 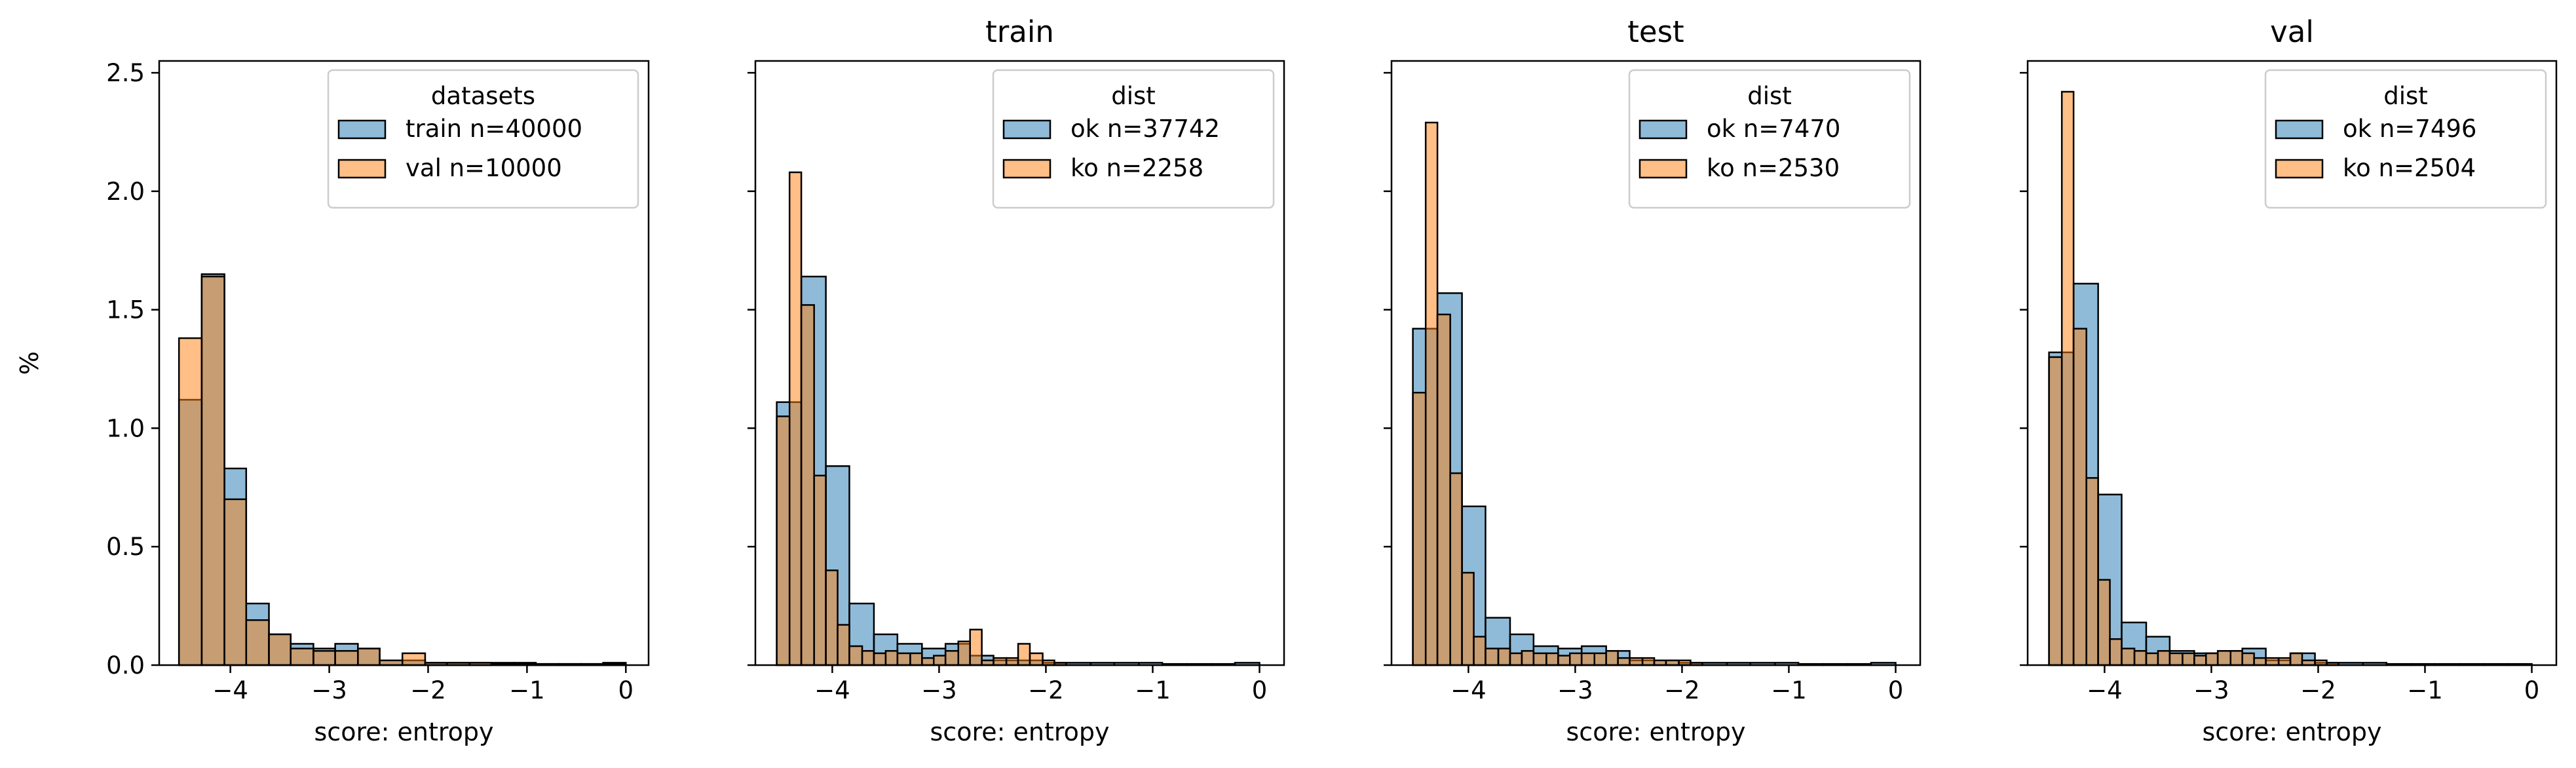 I want to click on y-tick-label: 0.5, so click(x=126, y=547).